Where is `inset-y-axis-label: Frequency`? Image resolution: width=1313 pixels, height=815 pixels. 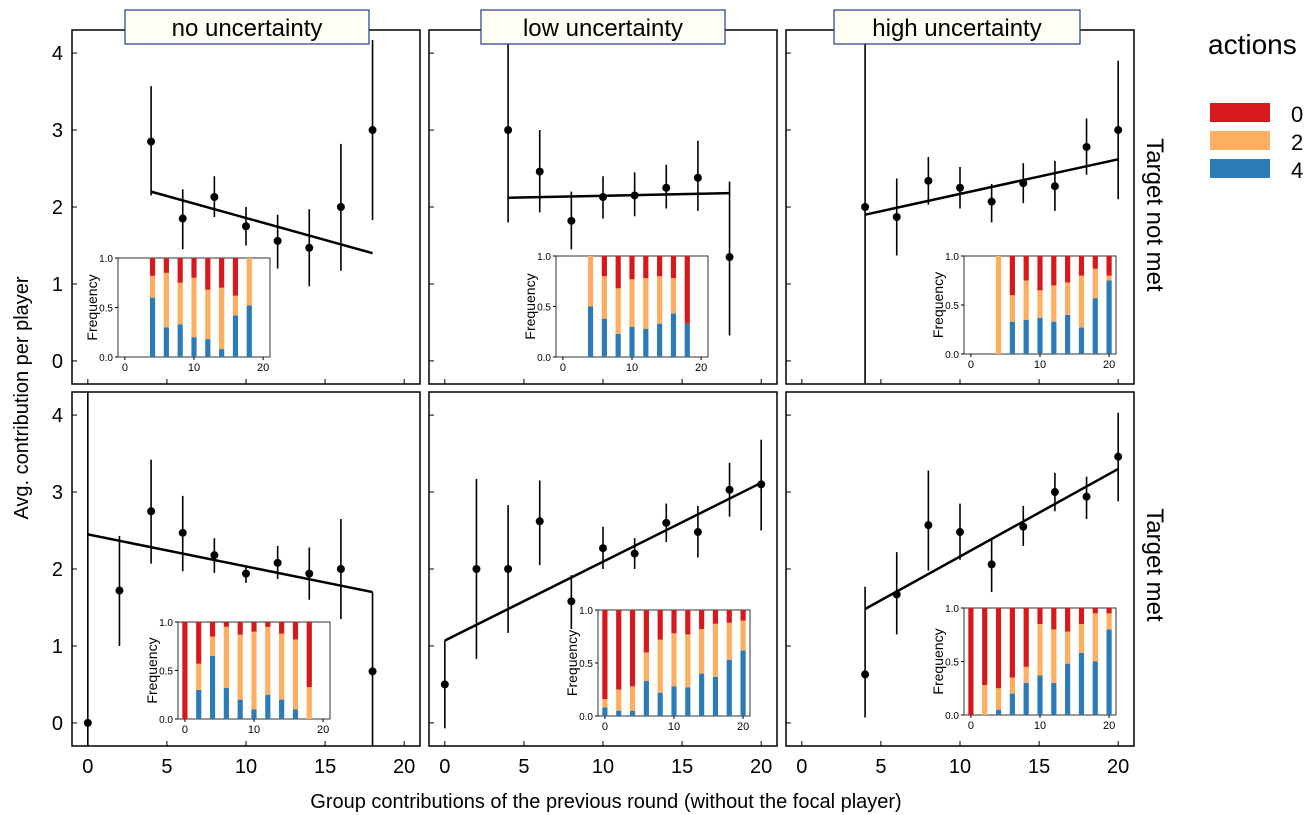
inset-y-axis-label: Frequency is located at coordinates (572, 663).